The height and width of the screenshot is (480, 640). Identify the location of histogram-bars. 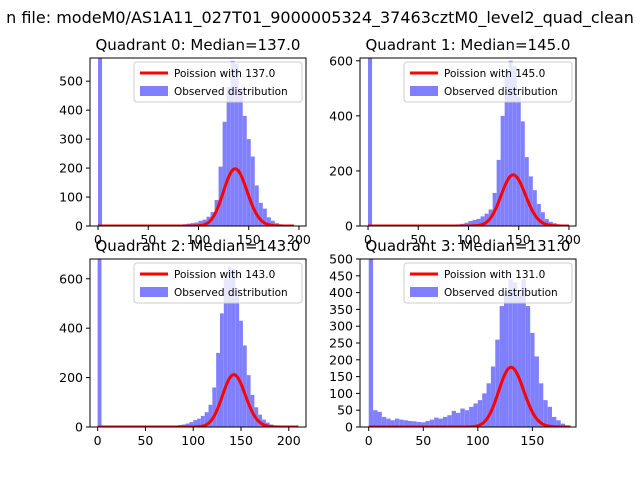
(469, 343).